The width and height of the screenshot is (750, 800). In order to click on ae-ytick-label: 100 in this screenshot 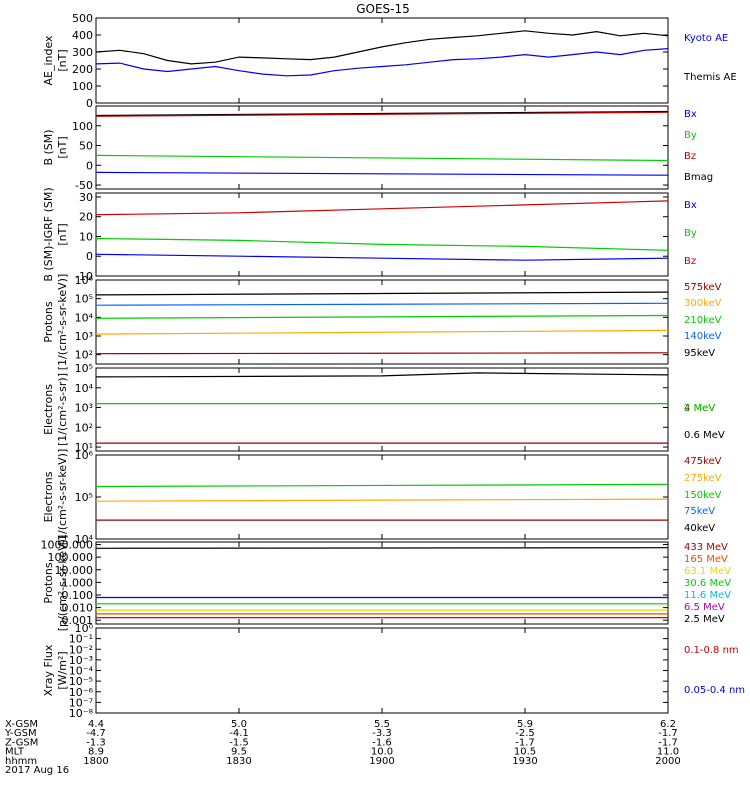, I will do `click(82, 86)`.